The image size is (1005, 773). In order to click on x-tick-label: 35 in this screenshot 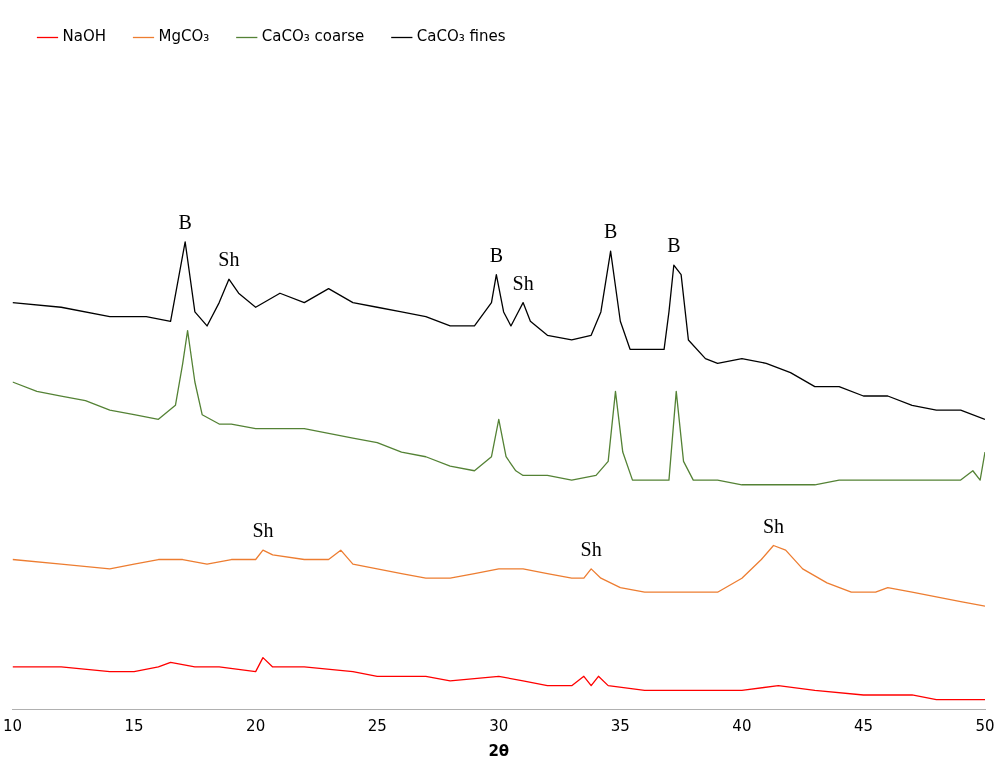, I will do `click(620, 725)`.